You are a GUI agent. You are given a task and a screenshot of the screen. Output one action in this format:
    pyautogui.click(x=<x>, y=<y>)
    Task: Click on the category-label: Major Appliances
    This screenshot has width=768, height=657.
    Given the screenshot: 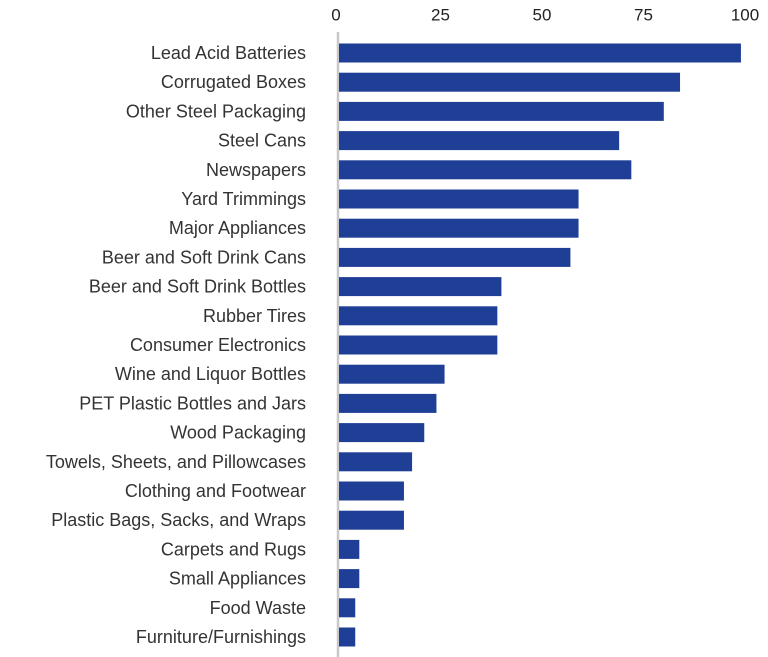 What is the action you would take?
    pyautogui.click(x=237, y=228)
    